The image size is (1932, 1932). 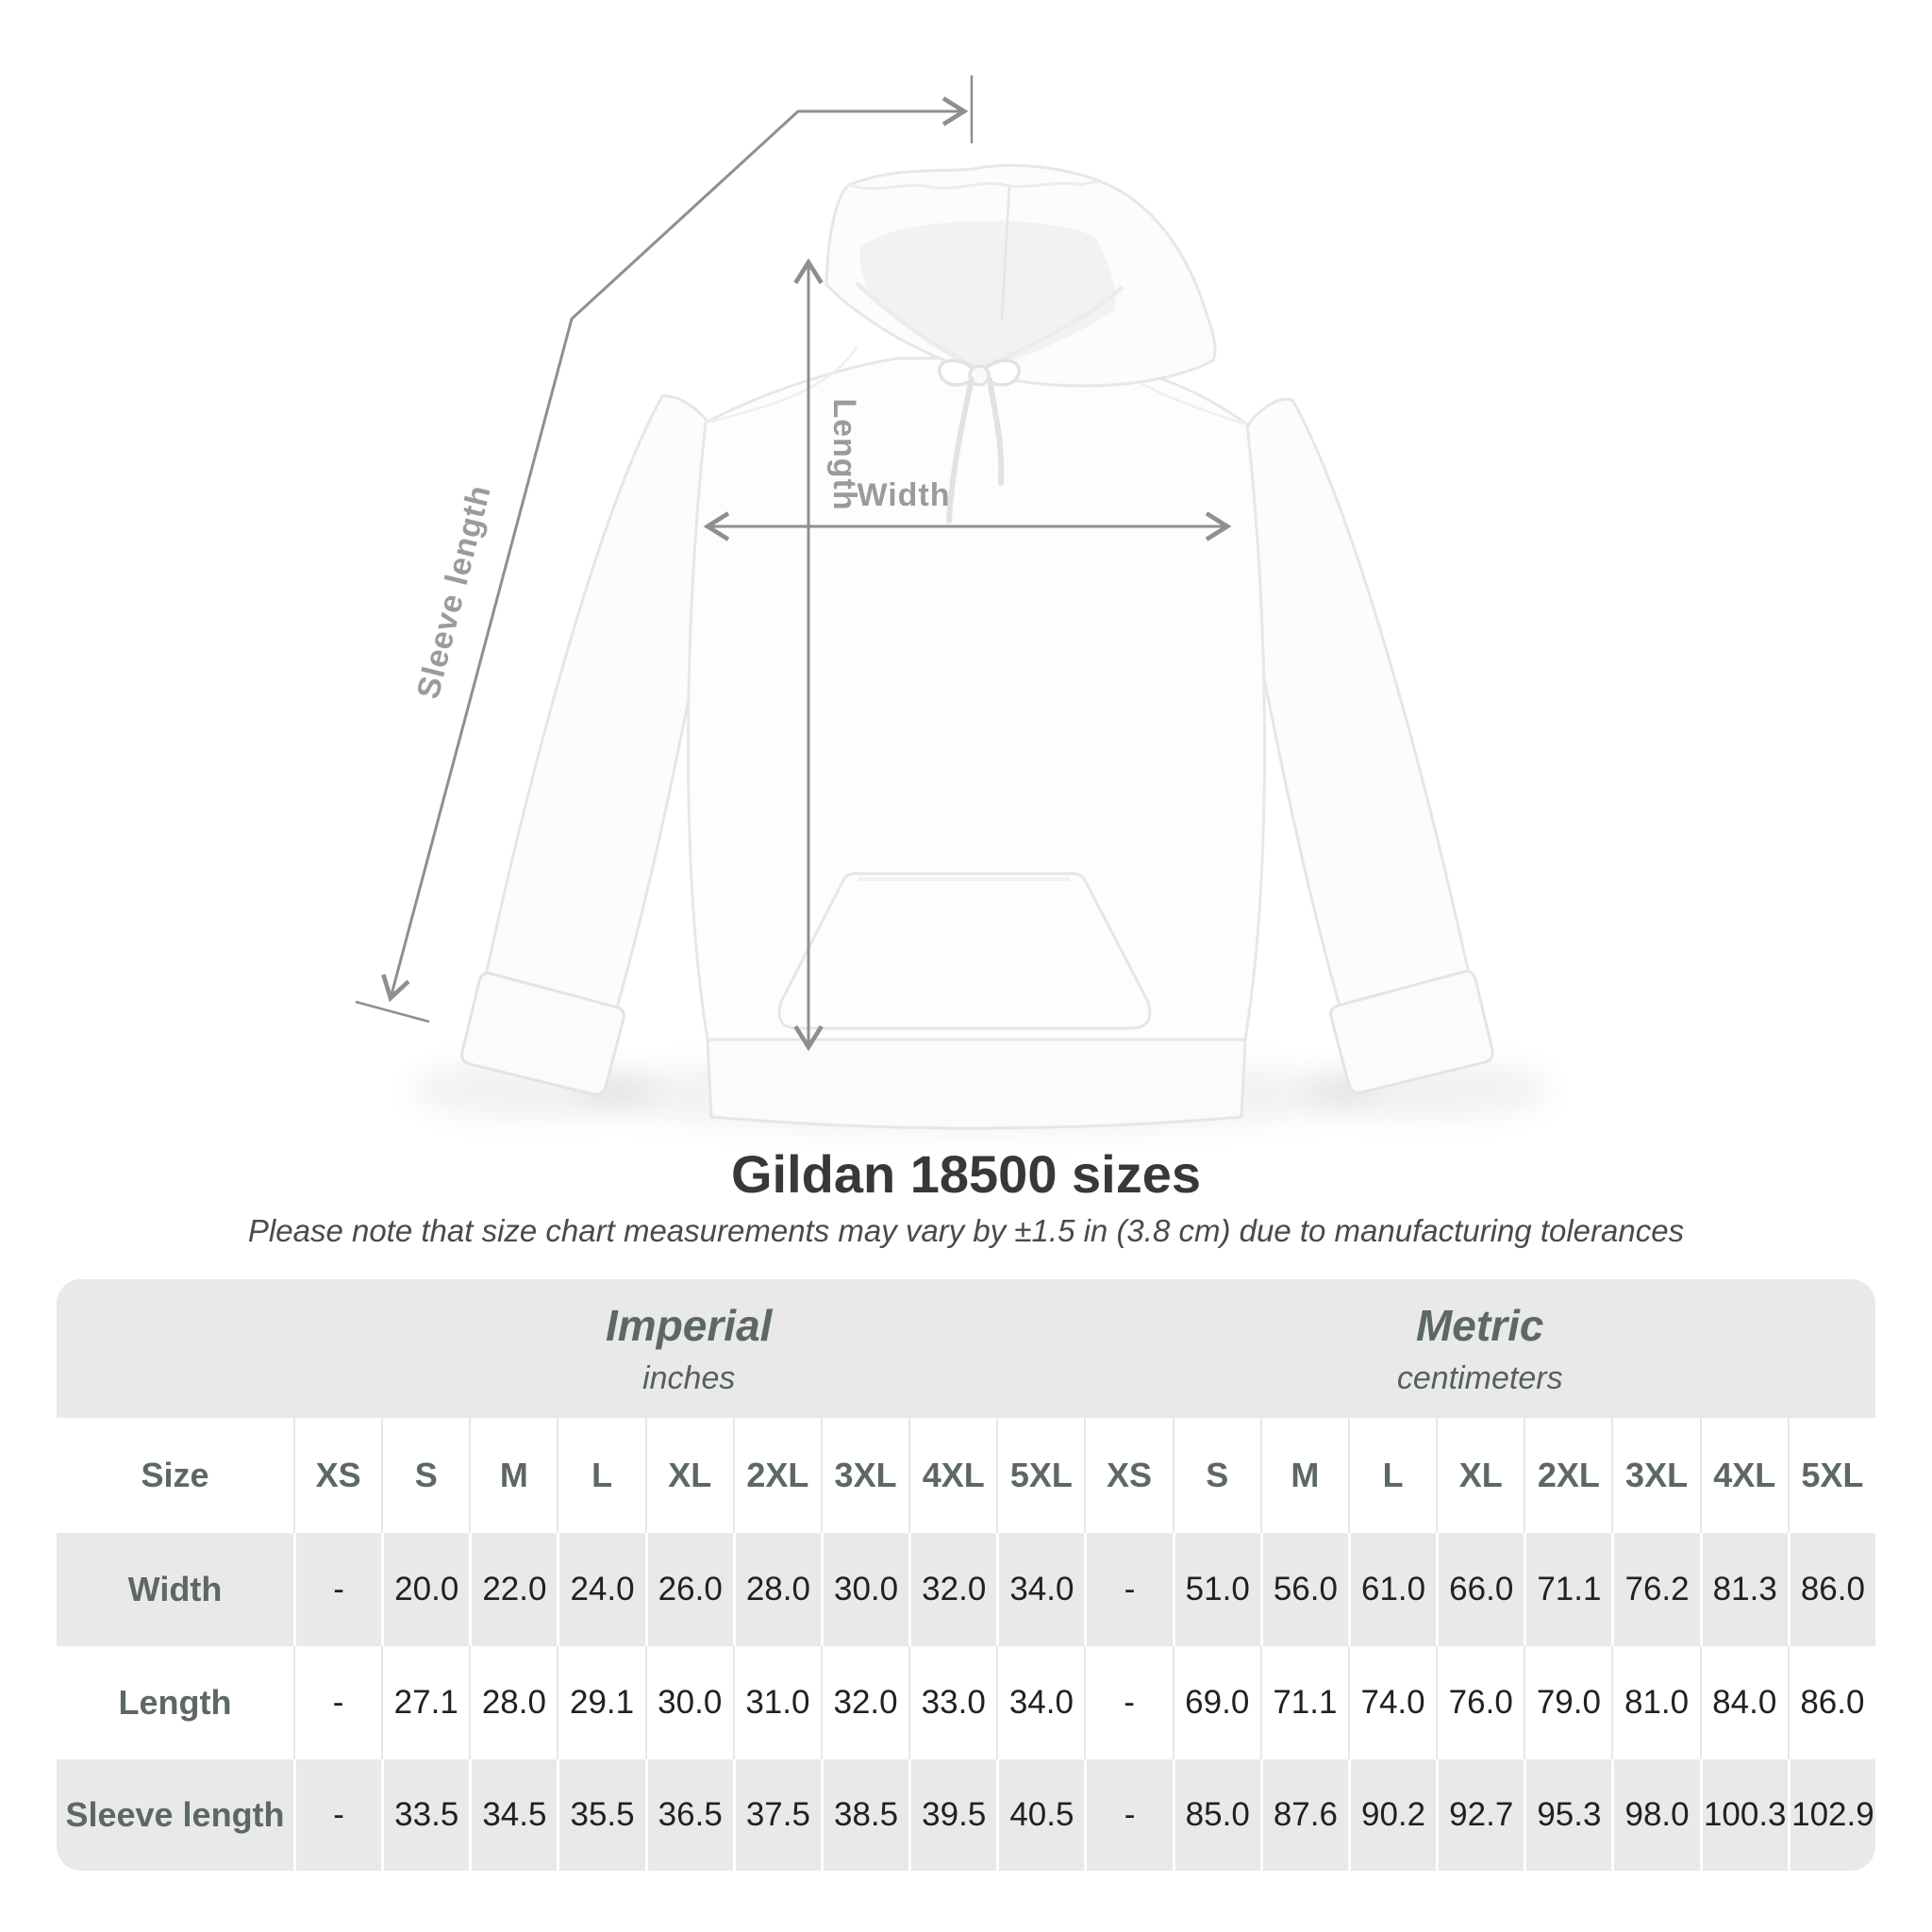 What do you see at coordinates (1216, 1815) in the screenshot?
I see `measurement-cell: 85.0` at bounding box center [1216, 1815].